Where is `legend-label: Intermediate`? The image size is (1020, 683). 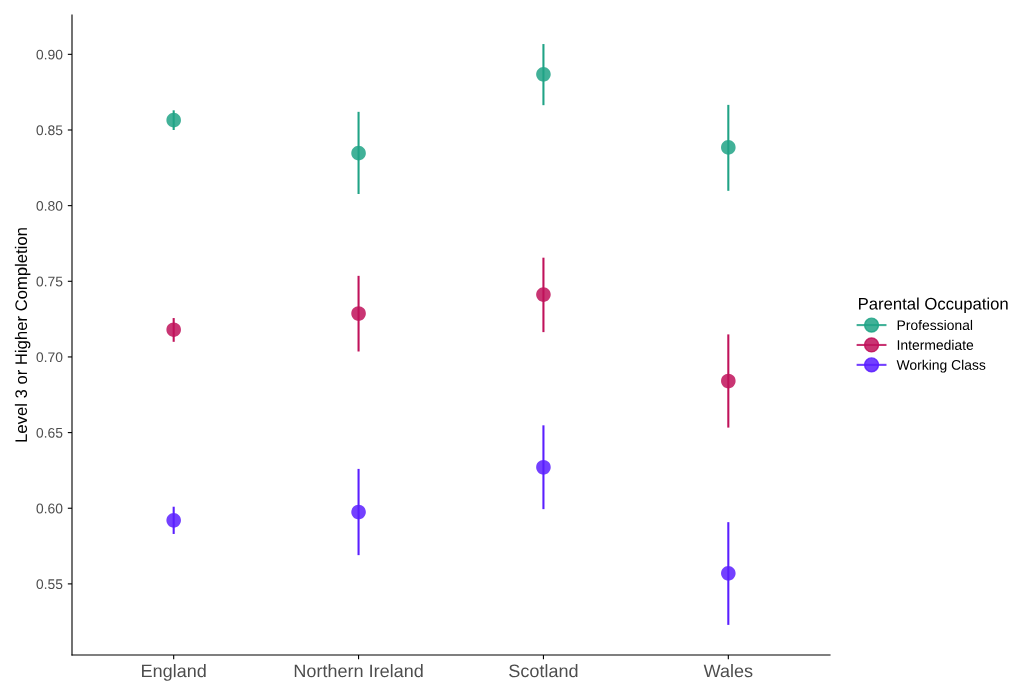
legend-label: Intermediate is located at coordinates (935, 344).